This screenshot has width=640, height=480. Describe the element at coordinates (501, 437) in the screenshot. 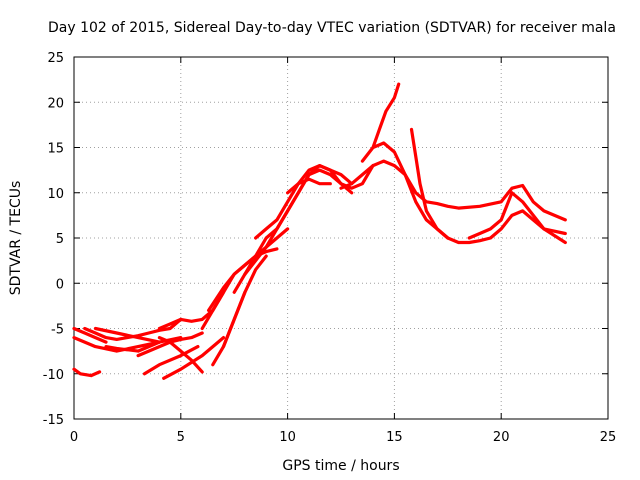

I see `x-tick-label: 20` at that location.